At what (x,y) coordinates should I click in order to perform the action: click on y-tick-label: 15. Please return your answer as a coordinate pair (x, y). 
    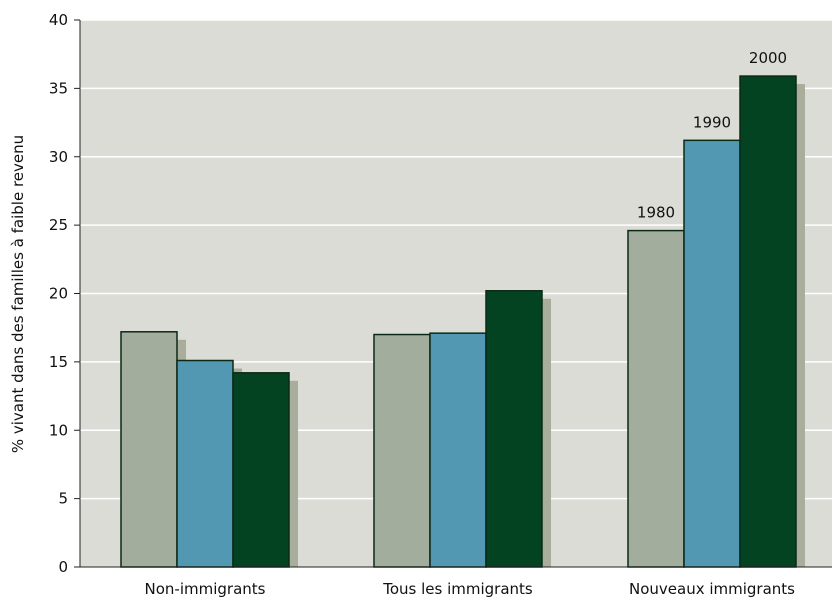
    Looking at the image, I should click on (58, 362).